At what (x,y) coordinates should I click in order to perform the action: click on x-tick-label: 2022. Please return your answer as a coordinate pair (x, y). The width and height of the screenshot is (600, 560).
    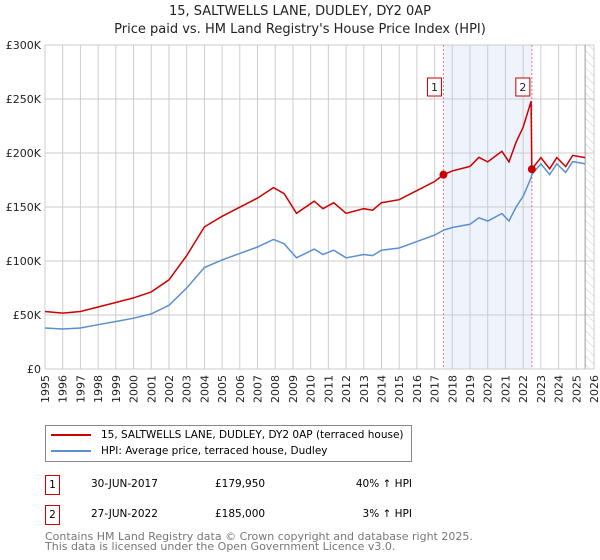
    Looking at the image, I should click on (523, 389).